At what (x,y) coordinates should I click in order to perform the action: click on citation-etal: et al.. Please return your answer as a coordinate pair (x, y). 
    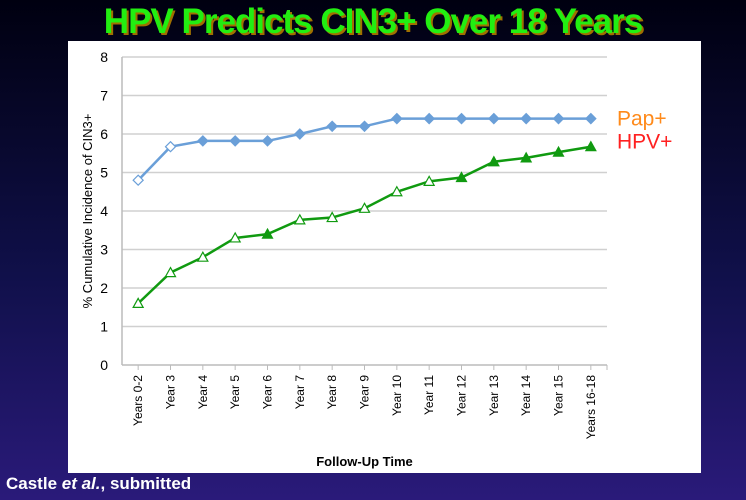
    Looking at the image, I should click on (81, 483).